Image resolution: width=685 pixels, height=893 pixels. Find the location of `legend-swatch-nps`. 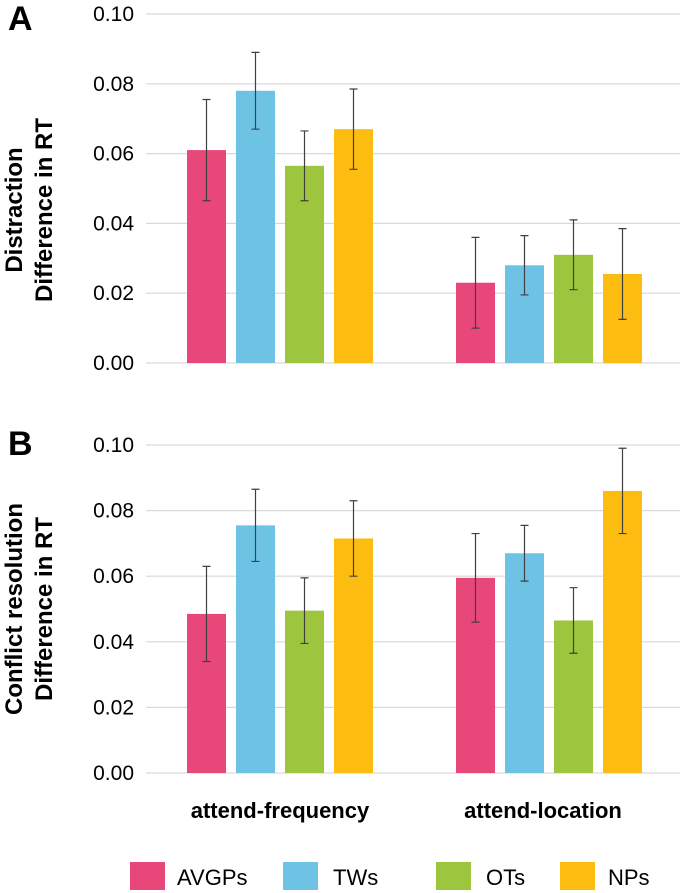

legend-swatch-nps is located at coordinates (577, 876).